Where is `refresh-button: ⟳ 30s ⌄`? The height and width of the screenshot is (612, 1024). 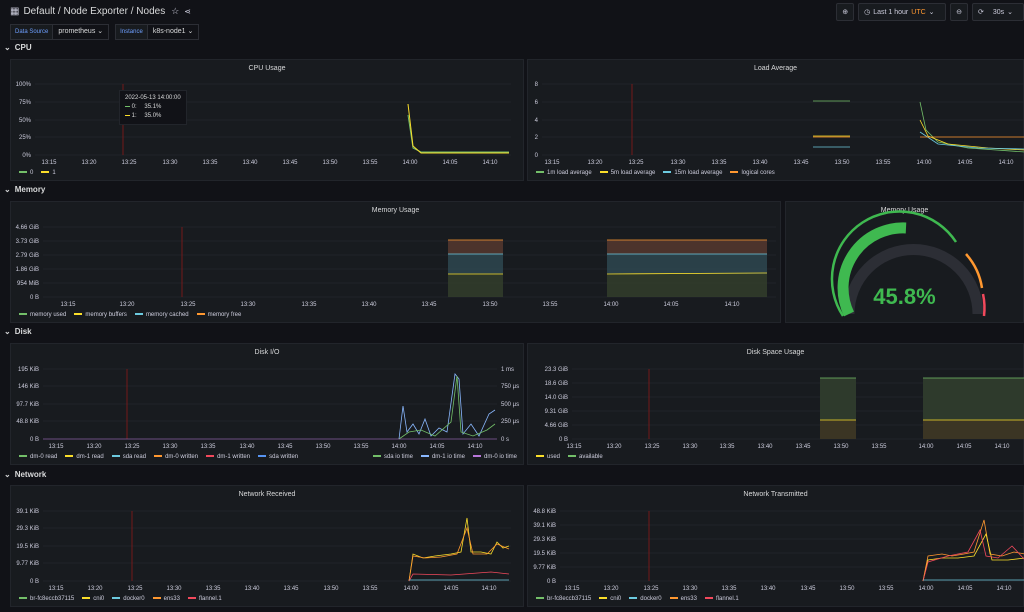
refresh-button: ⟳ 30s ⌄ is located at coordinates (998, 12).